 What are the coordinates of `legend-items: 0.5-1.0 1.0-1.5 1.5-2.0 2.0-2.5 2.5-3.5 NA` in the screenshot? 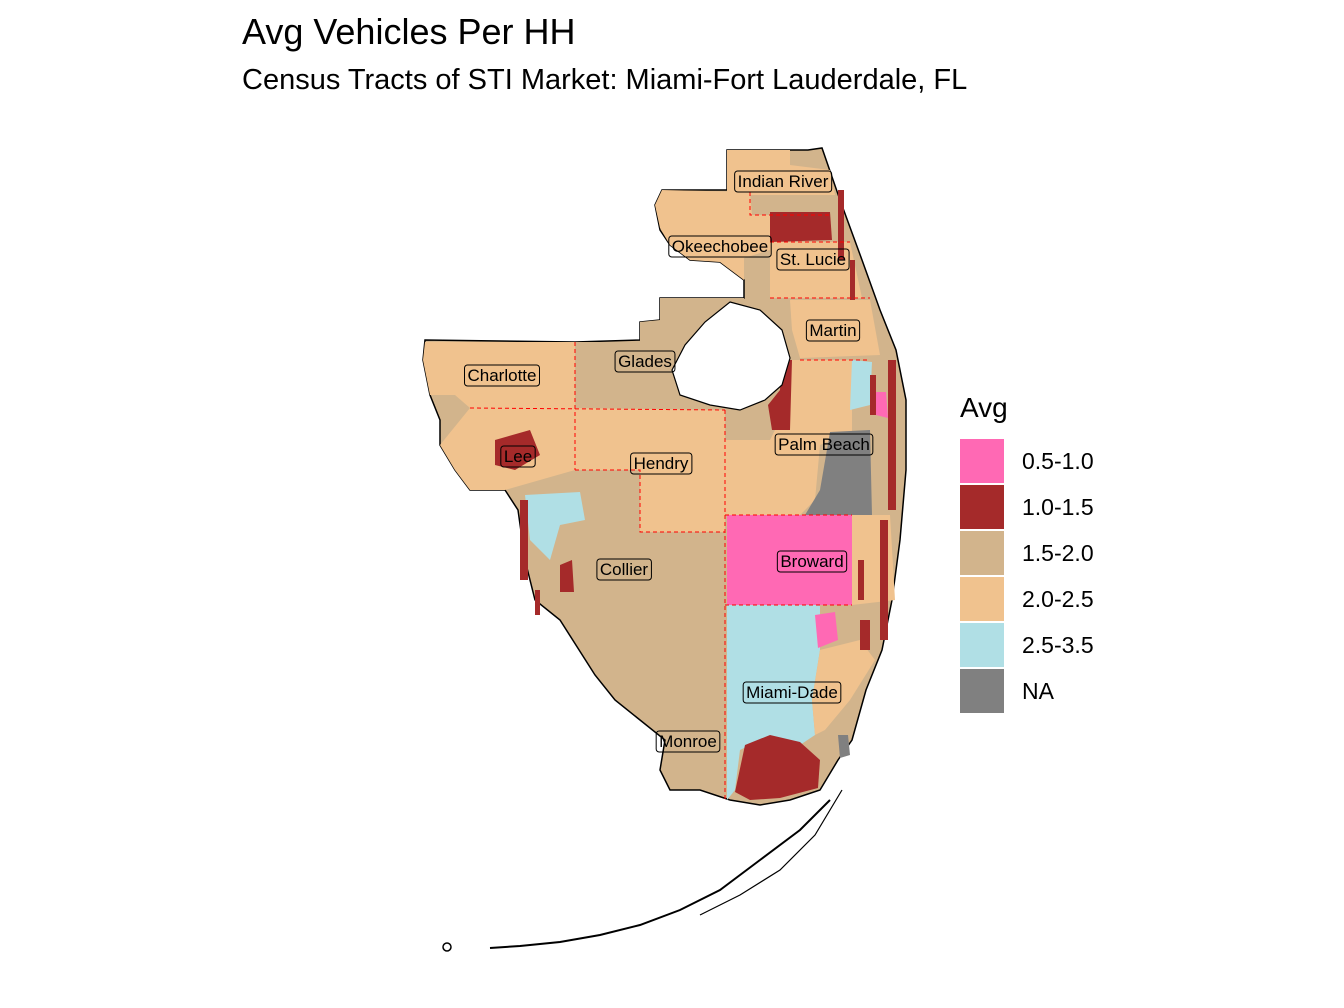 It's located at (1027, 576).